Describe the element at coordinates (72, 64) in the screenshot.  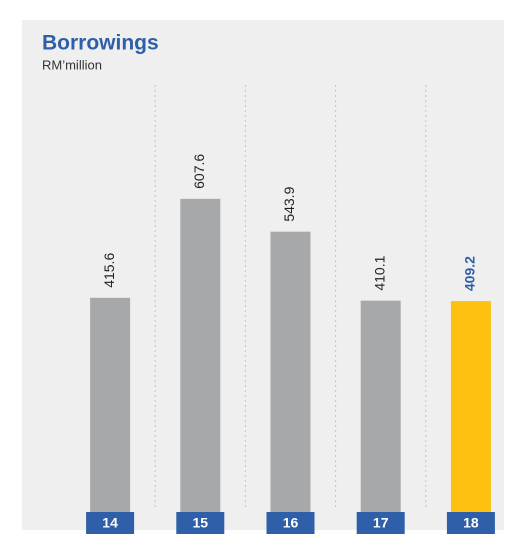
I see `chart-subtitle: RM’million` at that location.